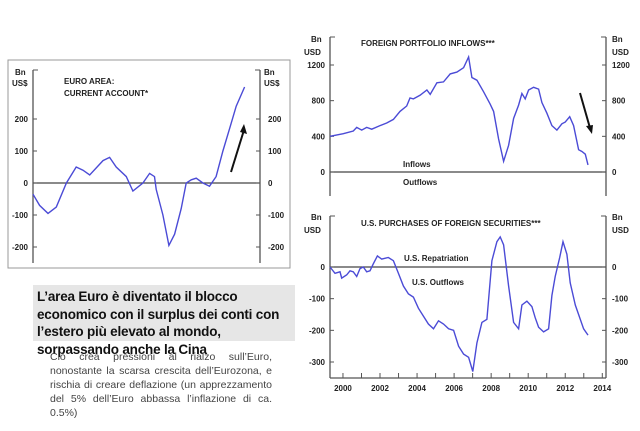 The height and width of the screenshot is (431, 640). What do you see at coordinates (343, 388) in the screenshot?
I see `x-tick-label: 2000` at bounding box center [343, 388].